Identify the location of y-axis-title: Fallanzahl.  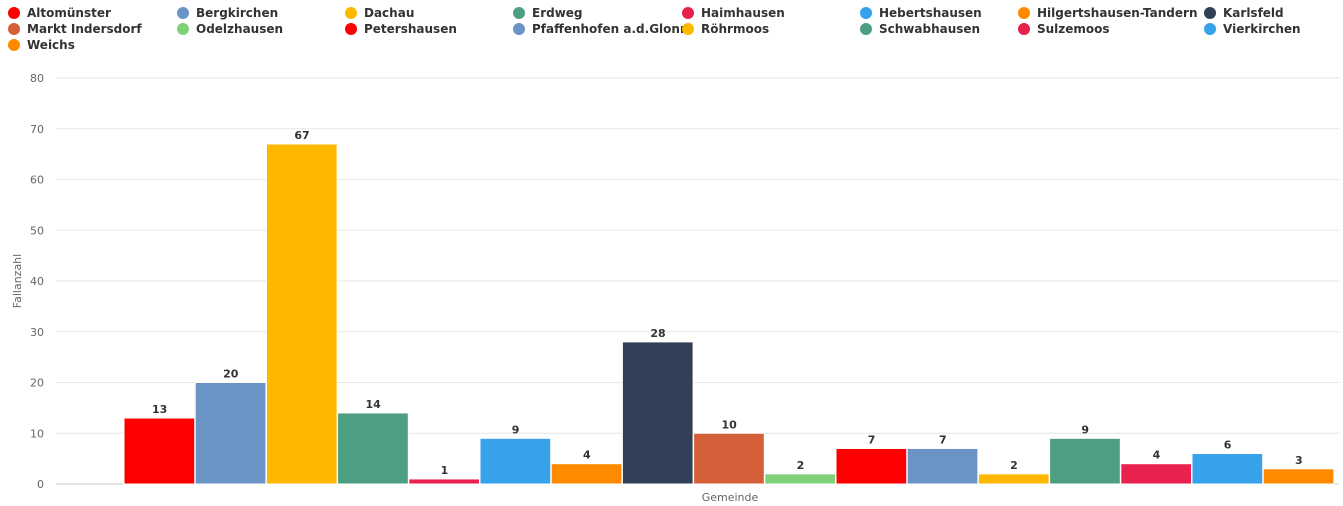
(17, 281).